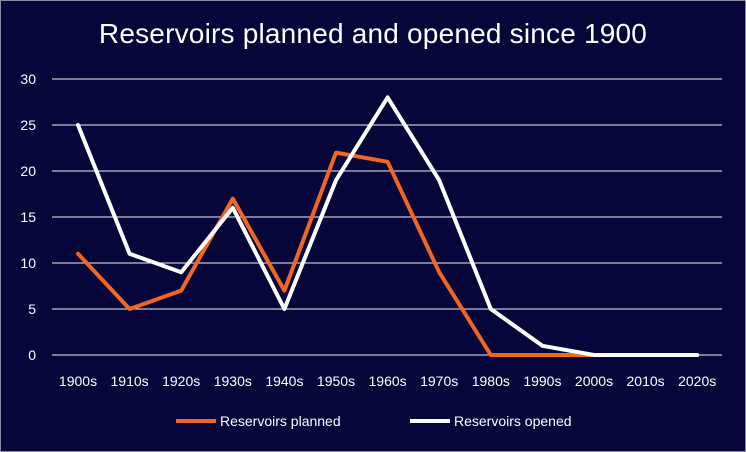 The height and width of the screenshot is (452, 746). What do you see at coordinates (439, 381) in the screenshot?
I see `x-tick-label: 1970s` at bounding box center [439, 381].